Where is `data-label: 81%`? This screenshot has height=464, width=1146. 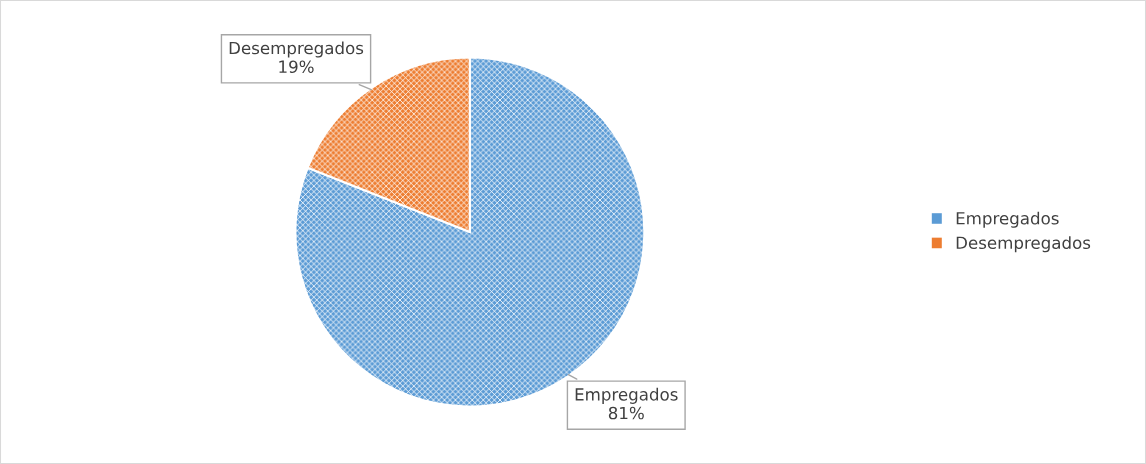
data-label: 81% is located at coordinates (626, 413).